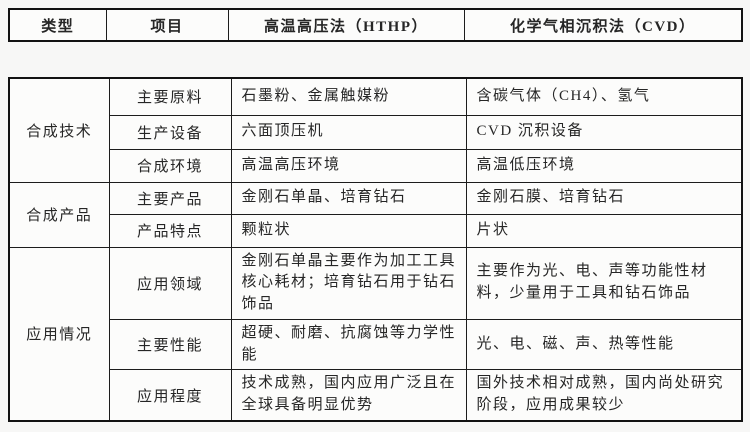  I want to click on item-label: 主要产品, so click(170, 198).